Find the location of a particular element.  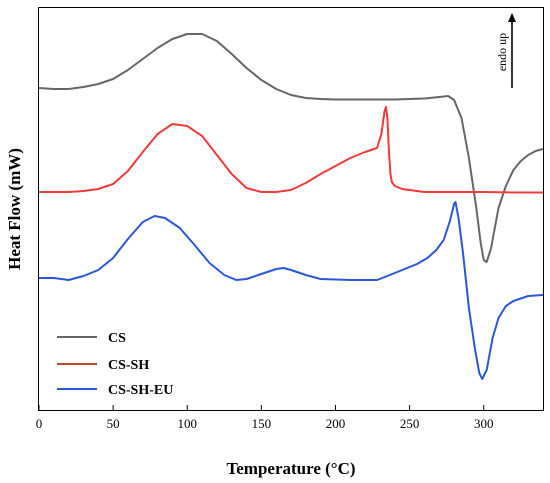

x-tick-label: 150 is located at coordinates (262, 423).